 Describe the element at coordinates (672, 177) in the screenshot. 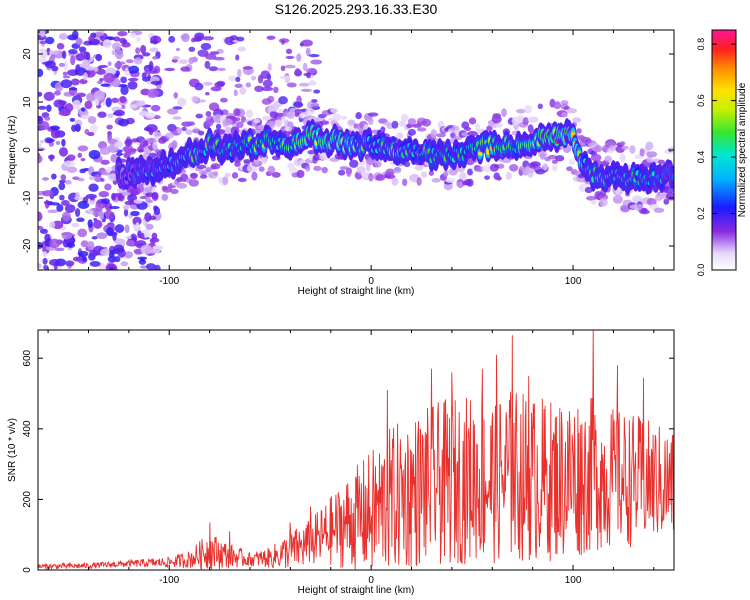

I see `spectrogram-ridge` at that location.